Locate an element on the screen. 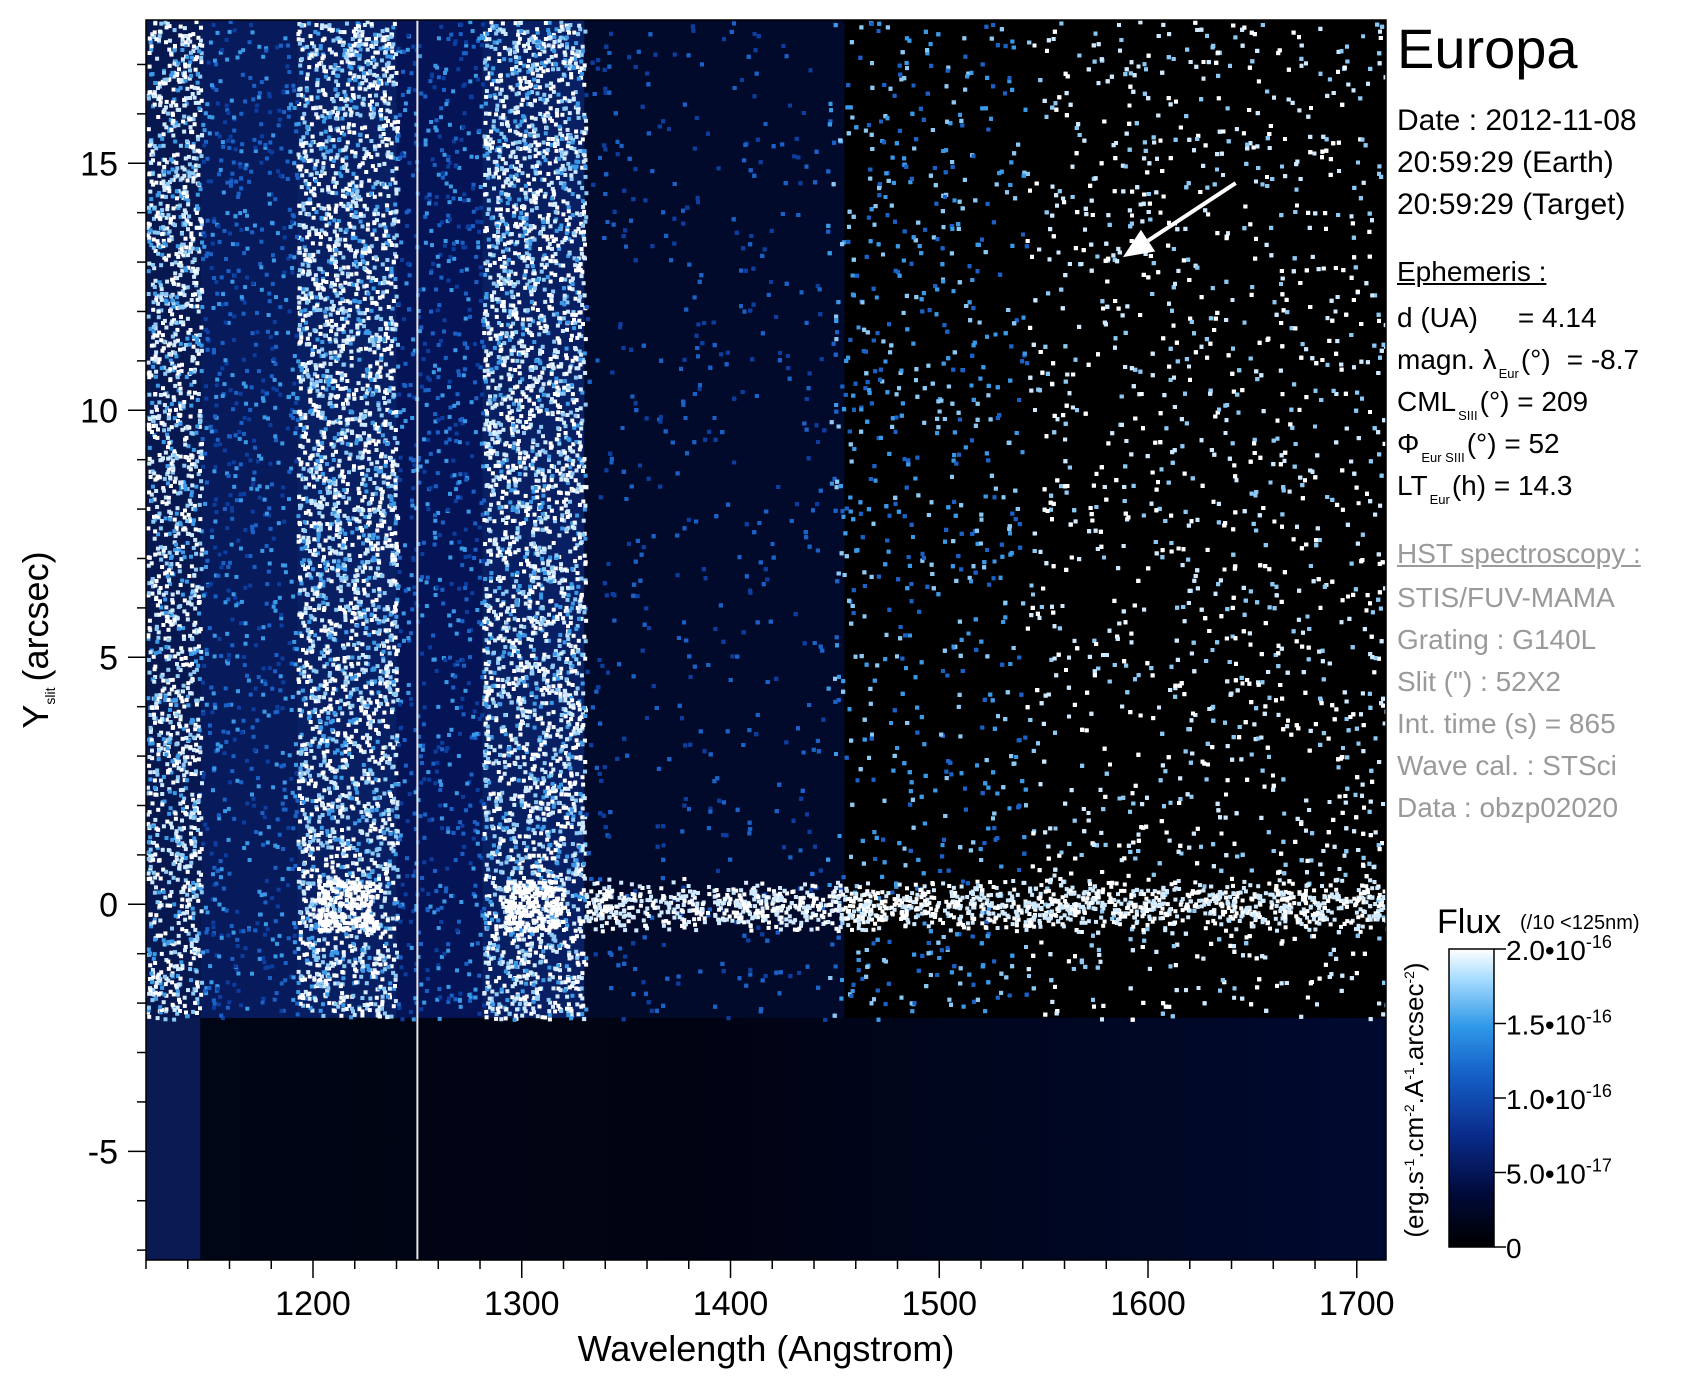 The image size is (1683, 1385). arrow-shaft is located at coordinates (1191, 212).